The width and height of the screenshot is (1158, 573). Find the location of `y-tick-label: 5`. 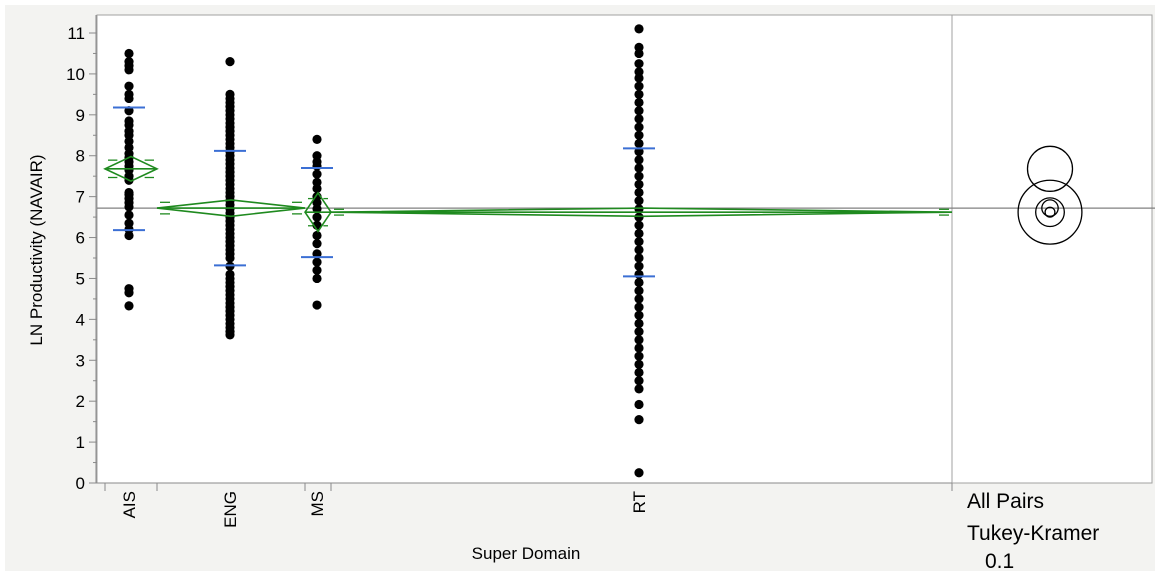

y-tick-label: 5 is located at coordinates (80, 278).